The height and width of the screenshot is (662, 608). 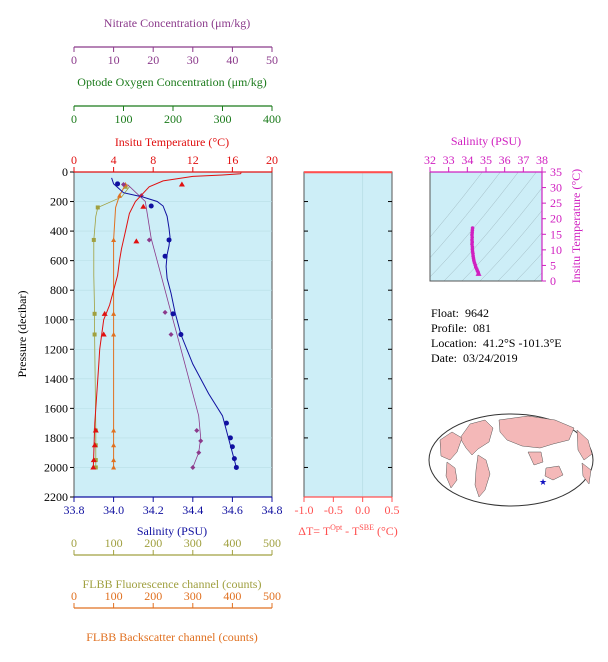 I want to click on temperature-tick-label: 4, so click(x=114, y=160).